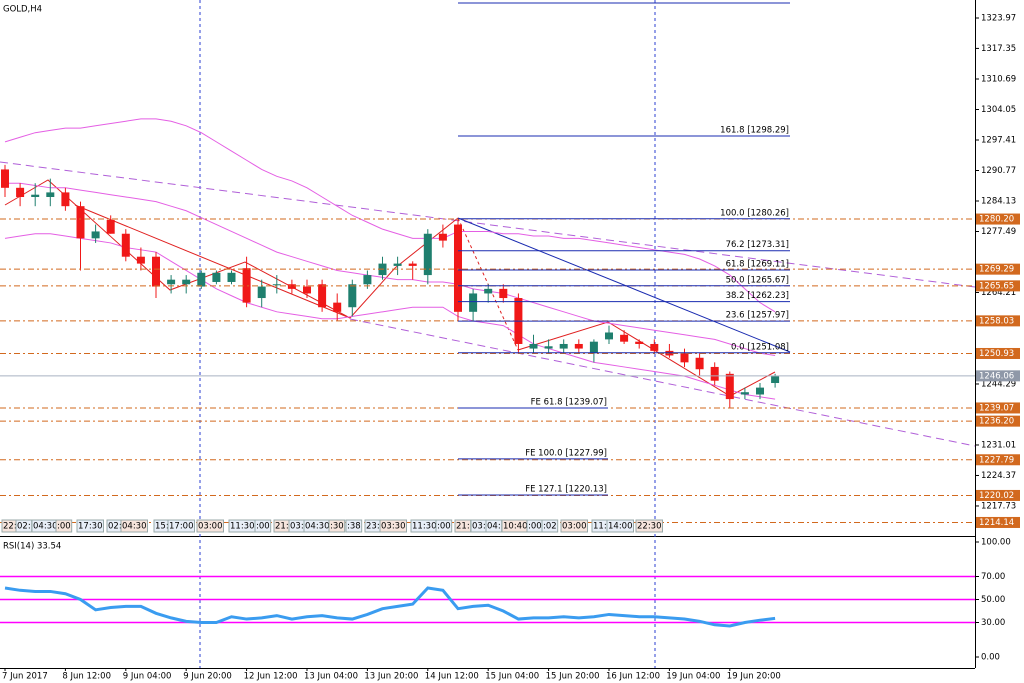 This screenshot has width=1024, height=683. What do you see at coordinates (424, 527) in the screenshot?
I see `session-label: 11:30` at bounding box center [424, 527].